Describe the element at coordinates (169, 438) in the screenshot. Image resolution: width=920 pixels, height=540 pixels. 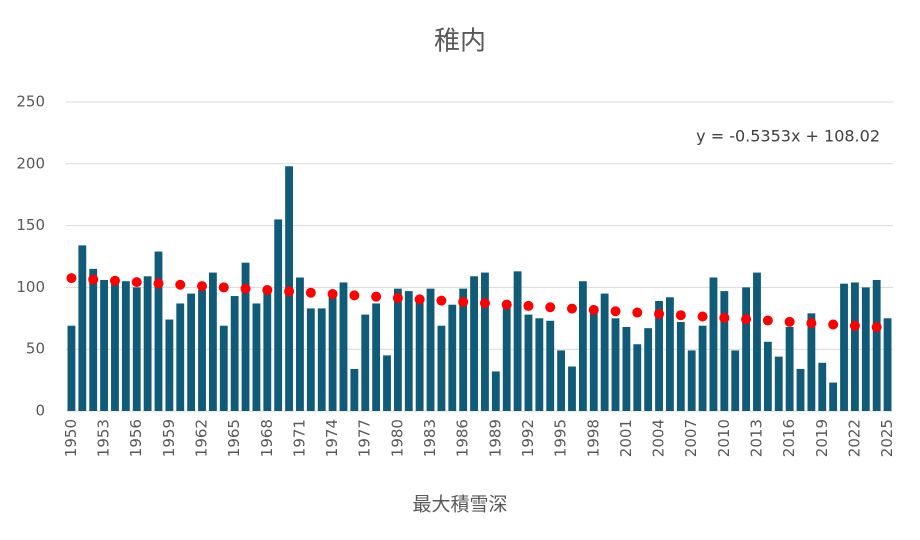
I see `x-tick-label: 1959` at that location.